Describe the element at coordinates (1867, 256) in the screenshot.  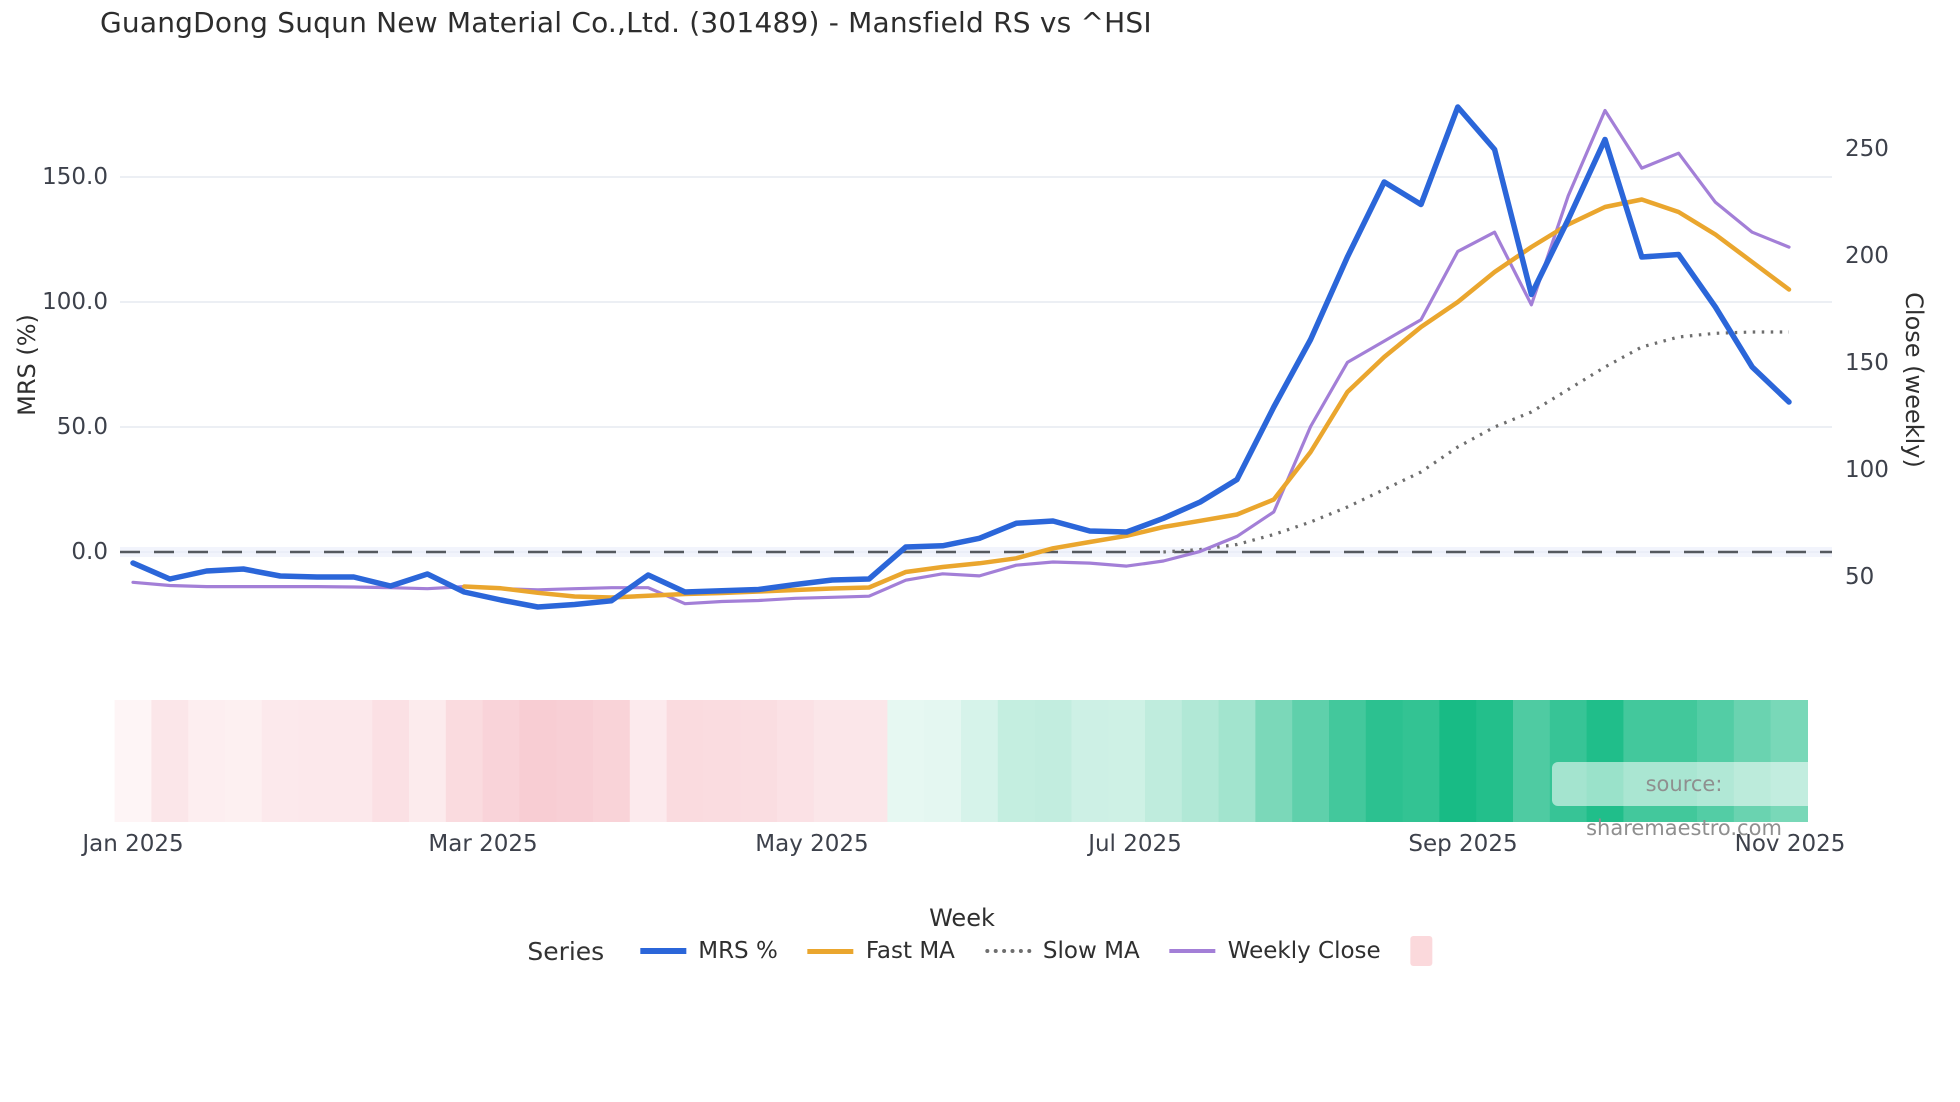
I see `y-right-tick-200: 200` at that location.